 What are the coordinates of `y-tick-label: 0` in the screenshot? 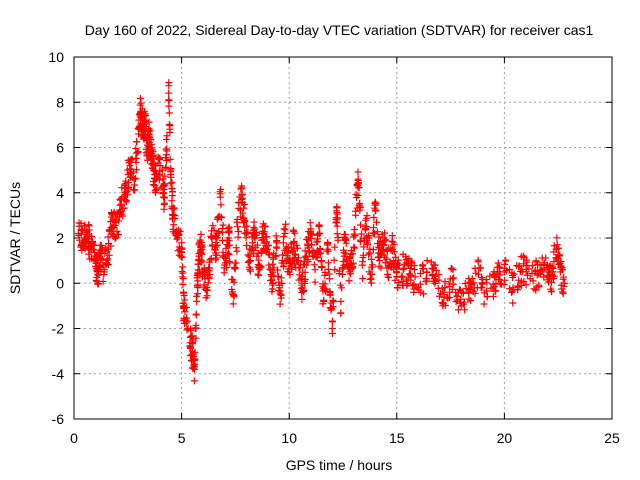 It's located at (60, 283).